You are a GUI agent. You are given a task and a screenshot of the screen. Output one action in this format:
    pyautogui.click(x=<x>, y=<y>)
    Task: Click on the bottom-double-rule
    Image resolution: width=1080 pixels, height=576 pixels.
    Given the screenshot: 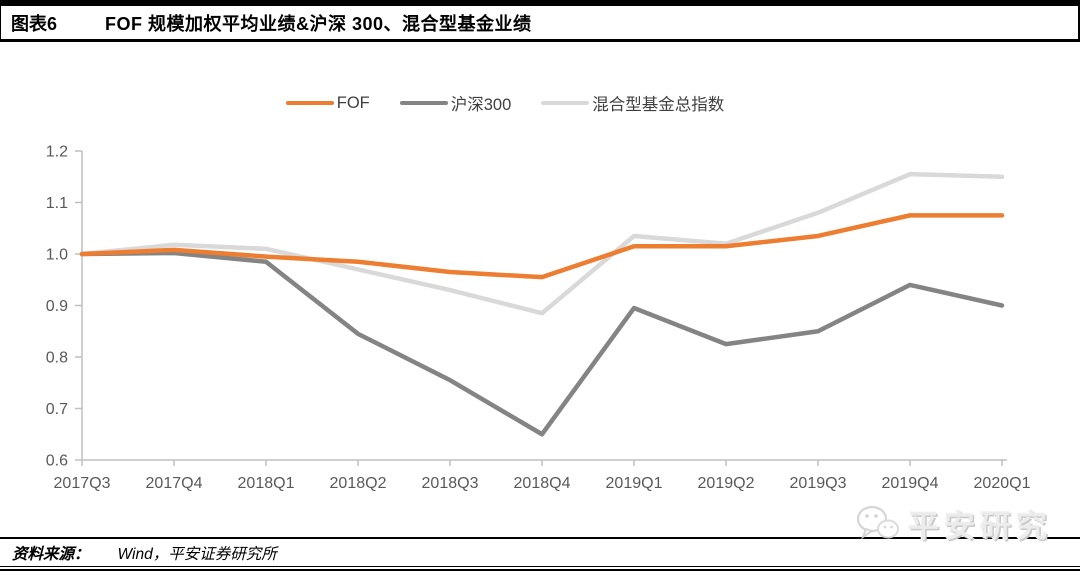 What is the action you would take?
    pyautogui.click(x=540, y=568)
    